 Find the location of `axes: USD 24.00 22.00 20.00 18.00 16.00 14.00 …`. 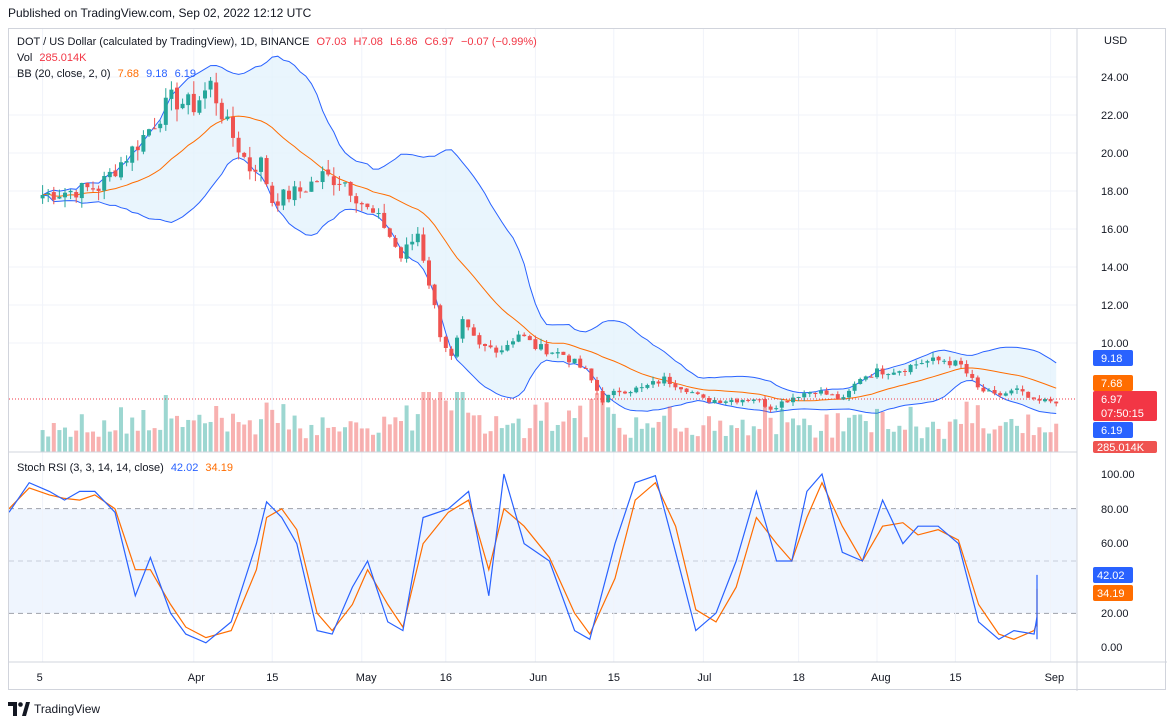

axes: USD 24.00 22.00 20.00 18.00 16.00 14.00 … is located at coordinates (1125, 344).